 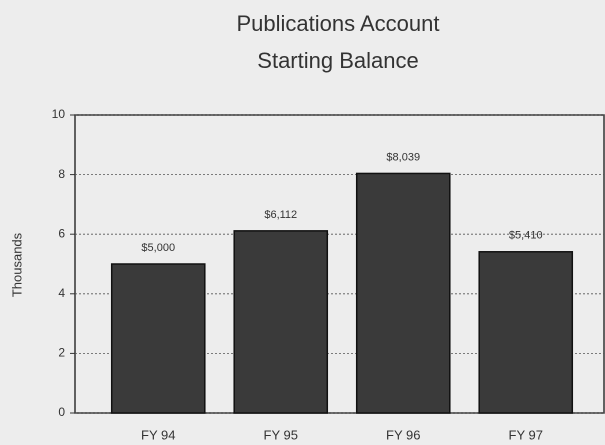 I want to click on chart-title: Publications Account, so click(x=337, y=23).